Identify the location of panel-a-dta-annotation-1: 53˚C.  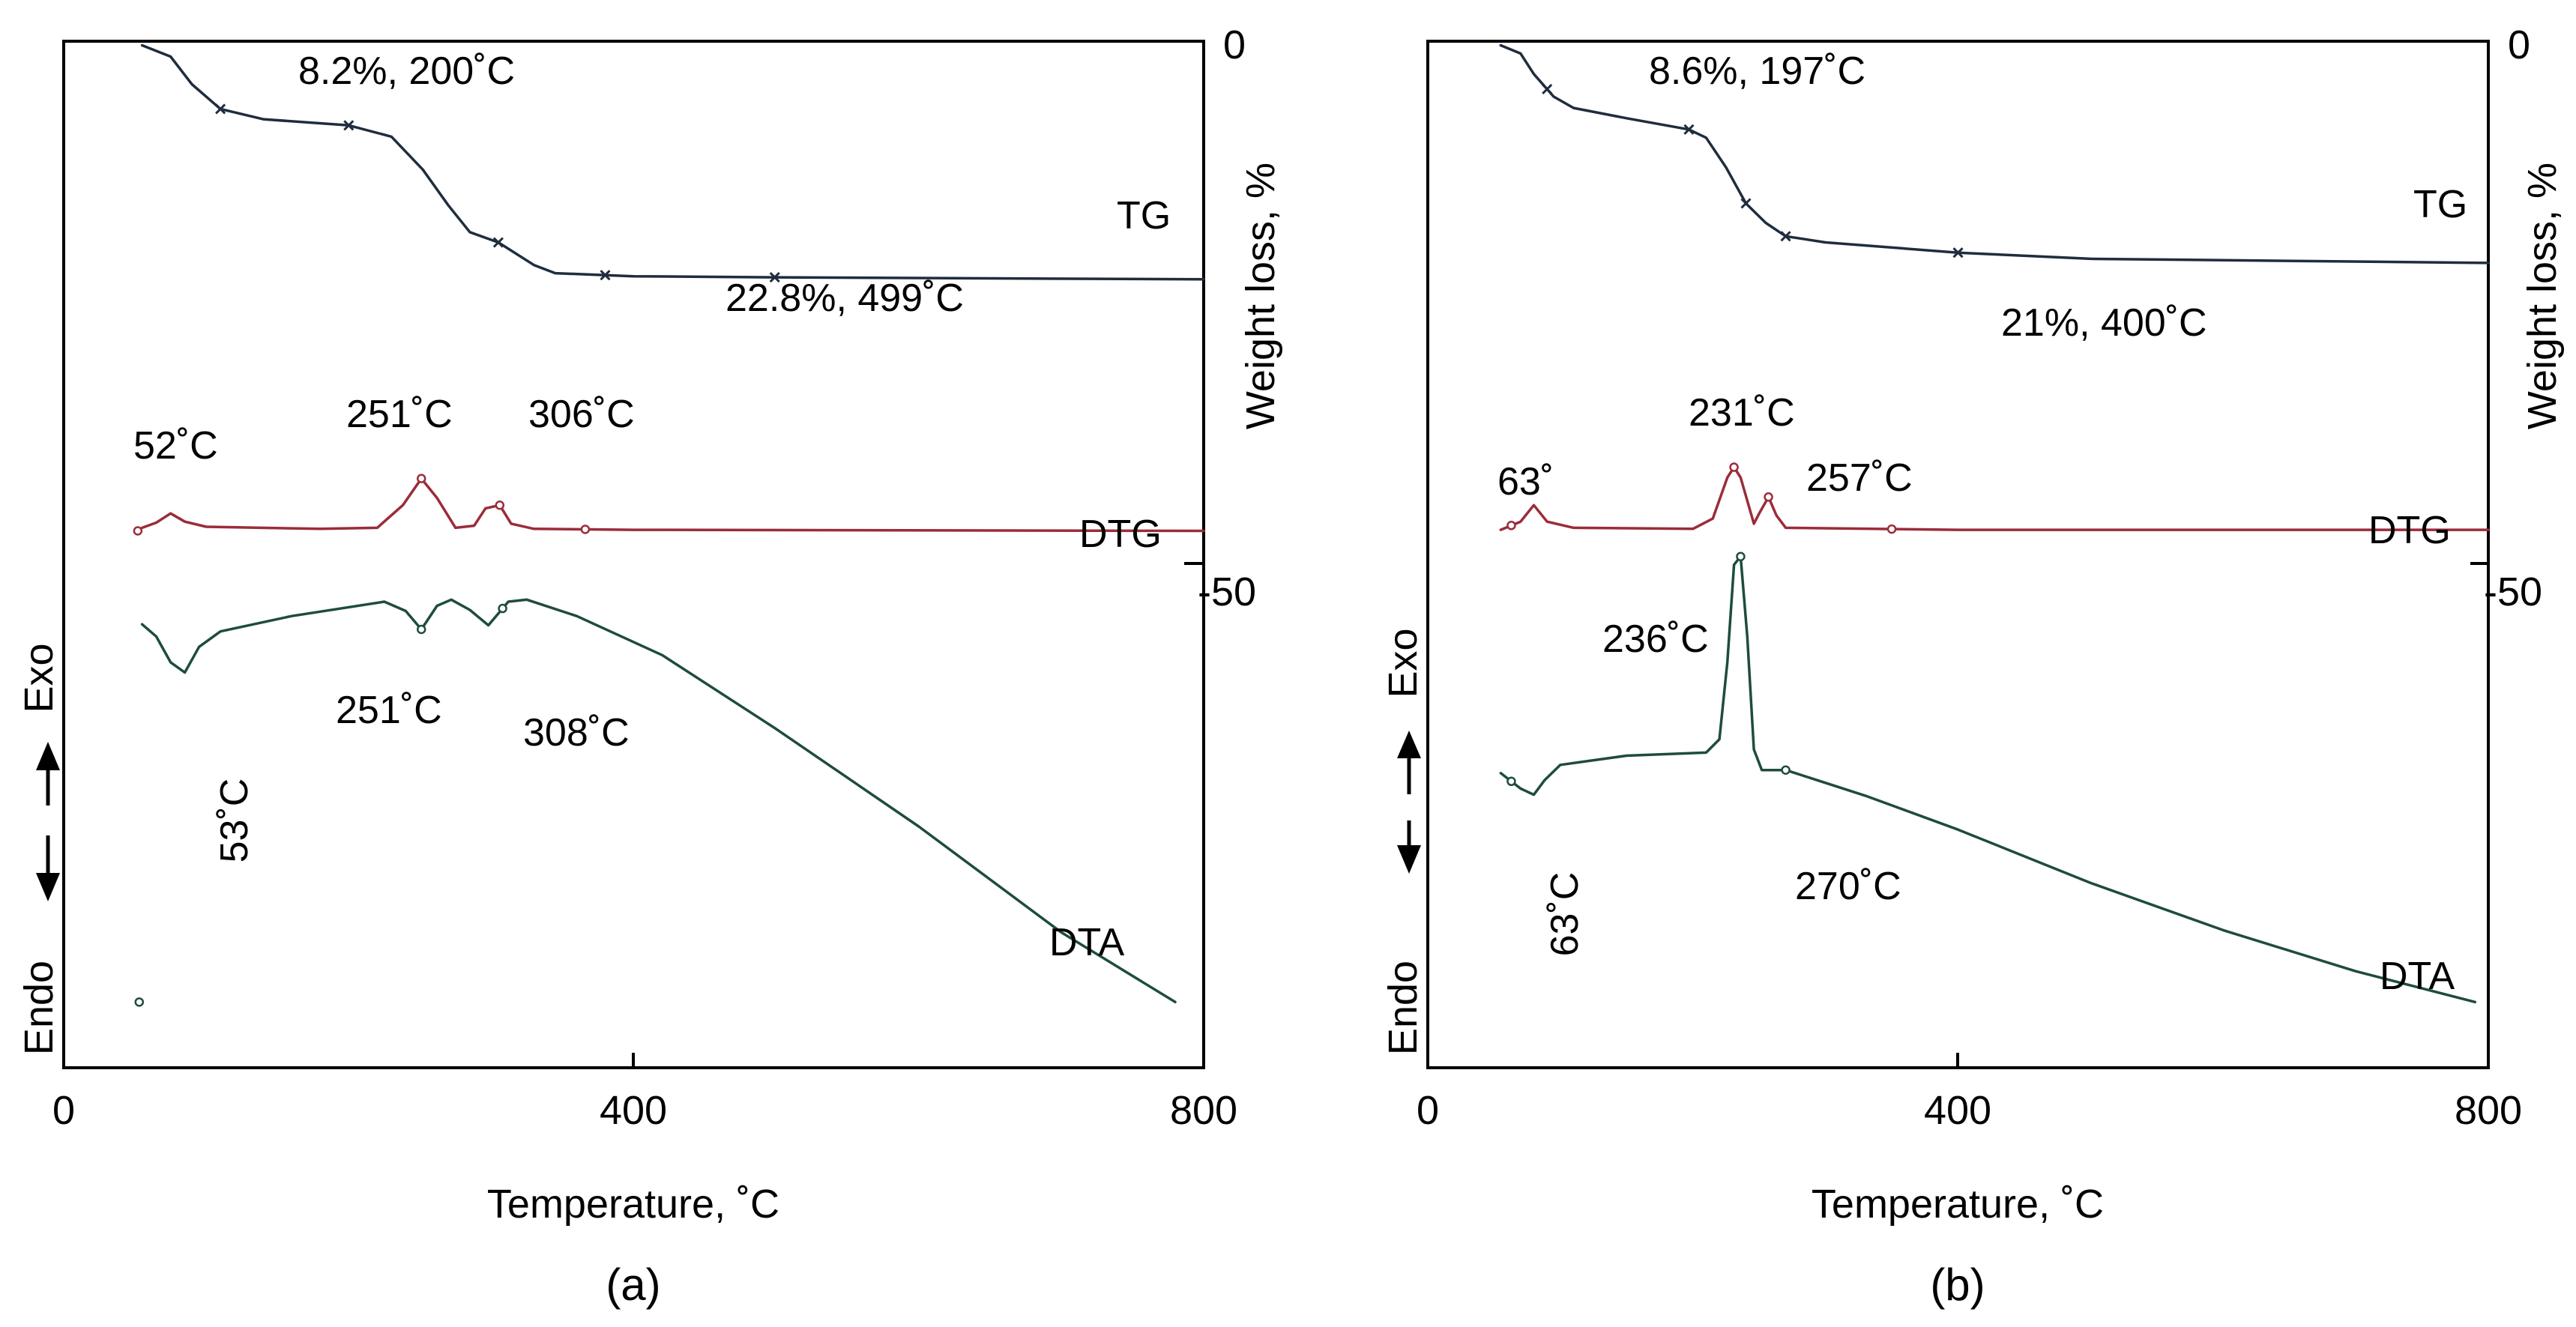
(235, 821).